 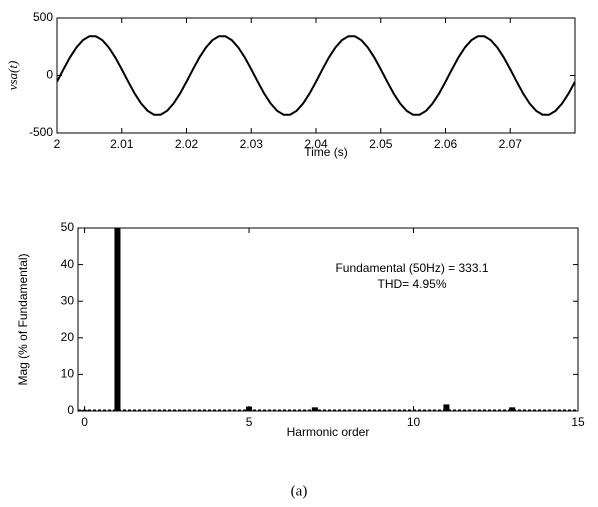 What do you see at coordinates (381, 144) in the screenshot?
I see `x-tick-label: 2.05` at bounding box center [381, 144].